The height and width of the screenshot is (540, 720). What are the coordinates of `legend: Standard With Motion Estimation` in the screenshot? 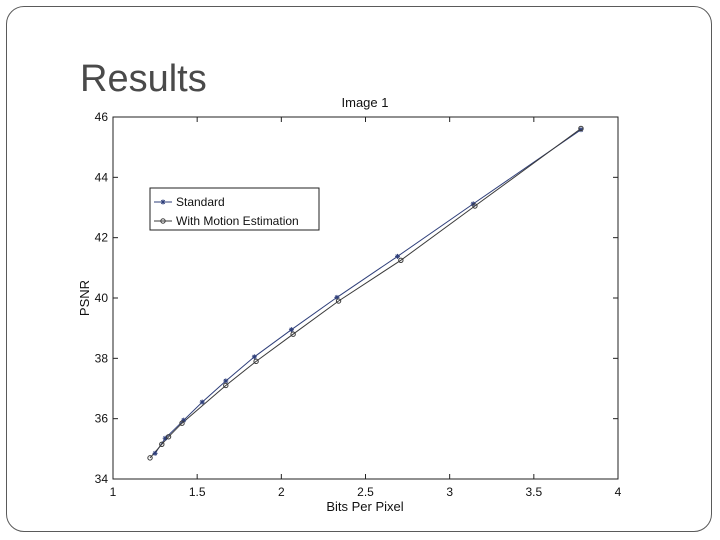 It's located at (234, 209).